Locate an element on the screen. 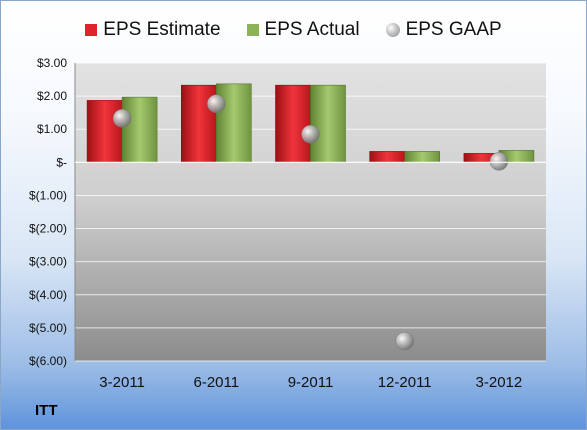  legend-item-eps-actual: EPS Actual is located at coordinates (303, 30).